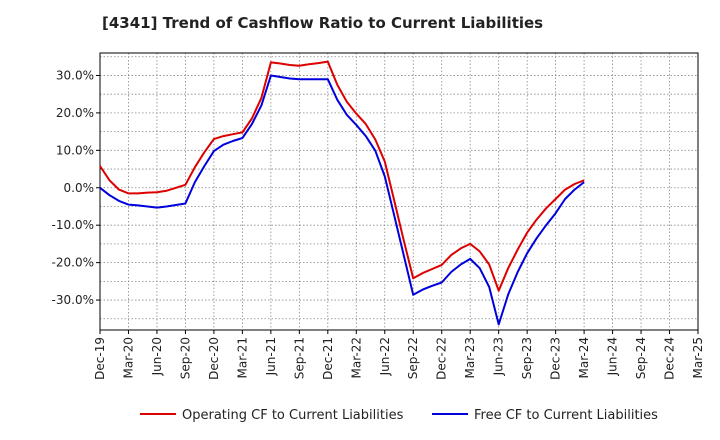 The height and width of the screenshot is (440, 720). I want to click on x-tick-label: Sep-24, so click(641, 358).